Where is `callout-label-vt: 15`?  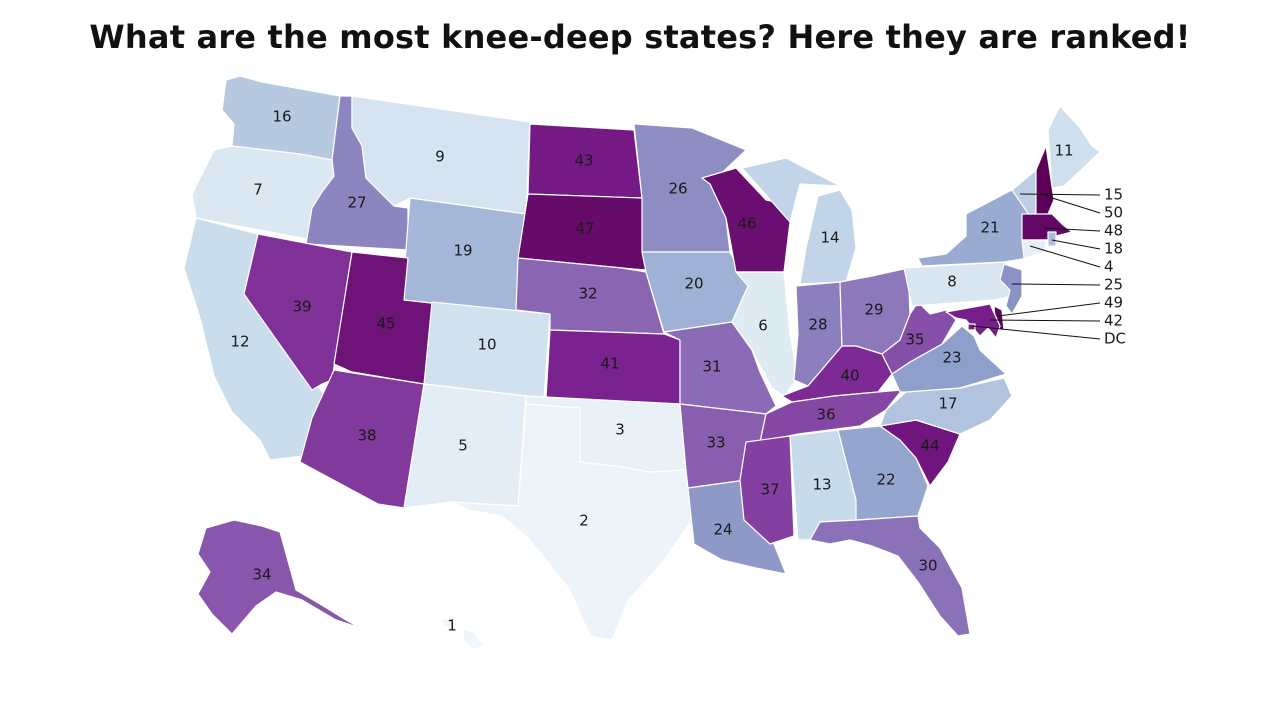 callout-label-vt: 15 is located at coordinates (1113, 195).